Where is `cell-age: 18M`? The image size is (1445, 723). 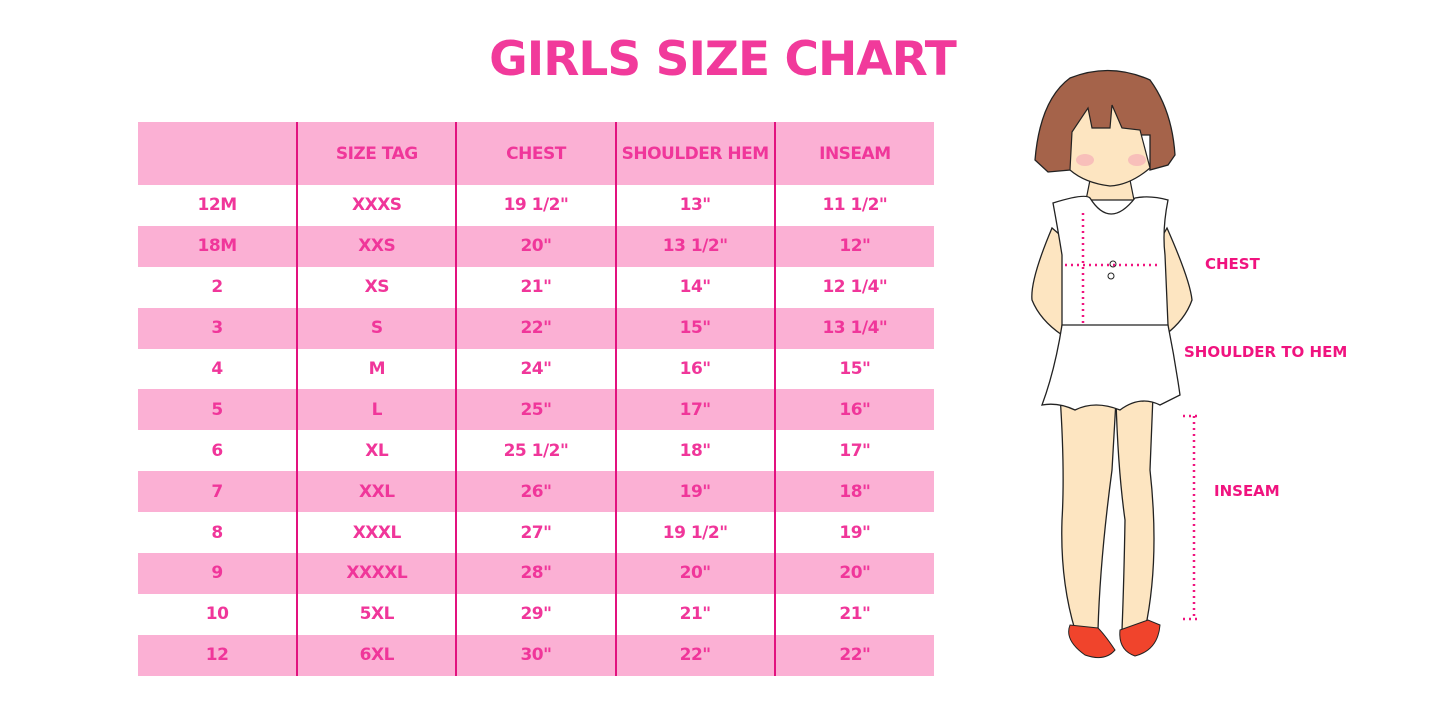 cell-age: 18M is located at coordinates (218, 246).